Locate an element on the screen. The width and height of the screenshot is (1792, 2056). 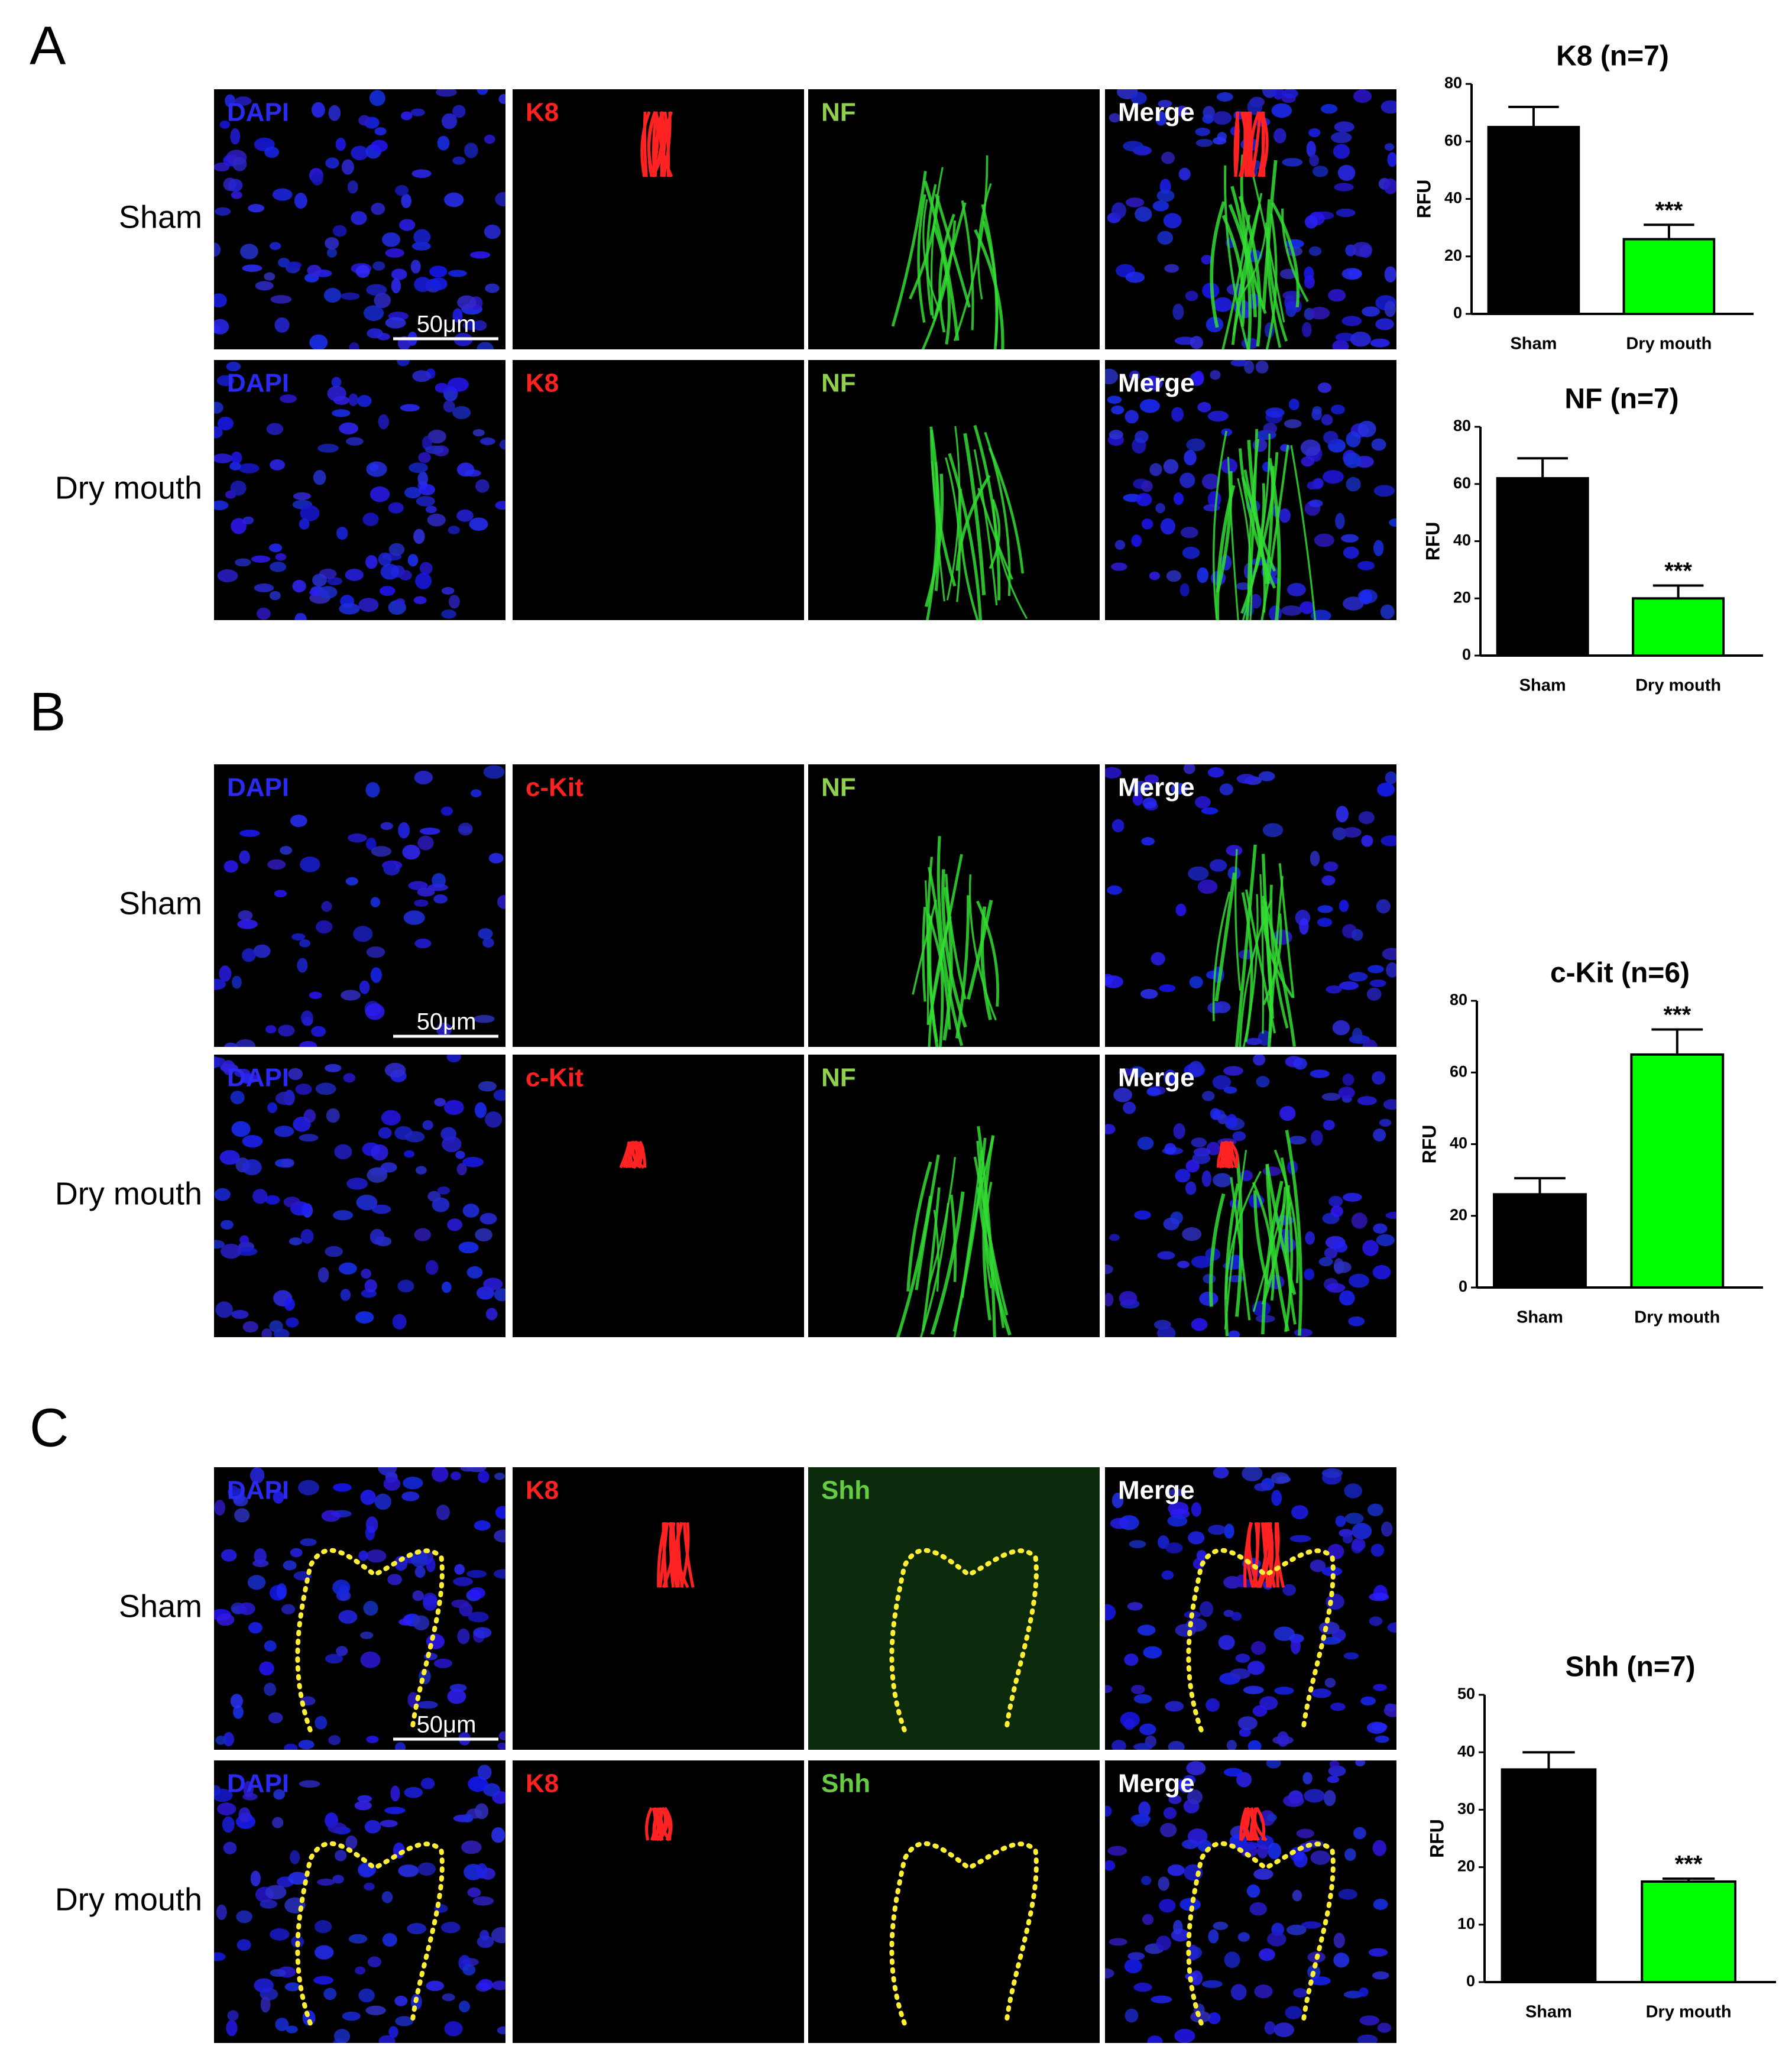
x-tick-label: Sham is located at coordinates (1533, 344).